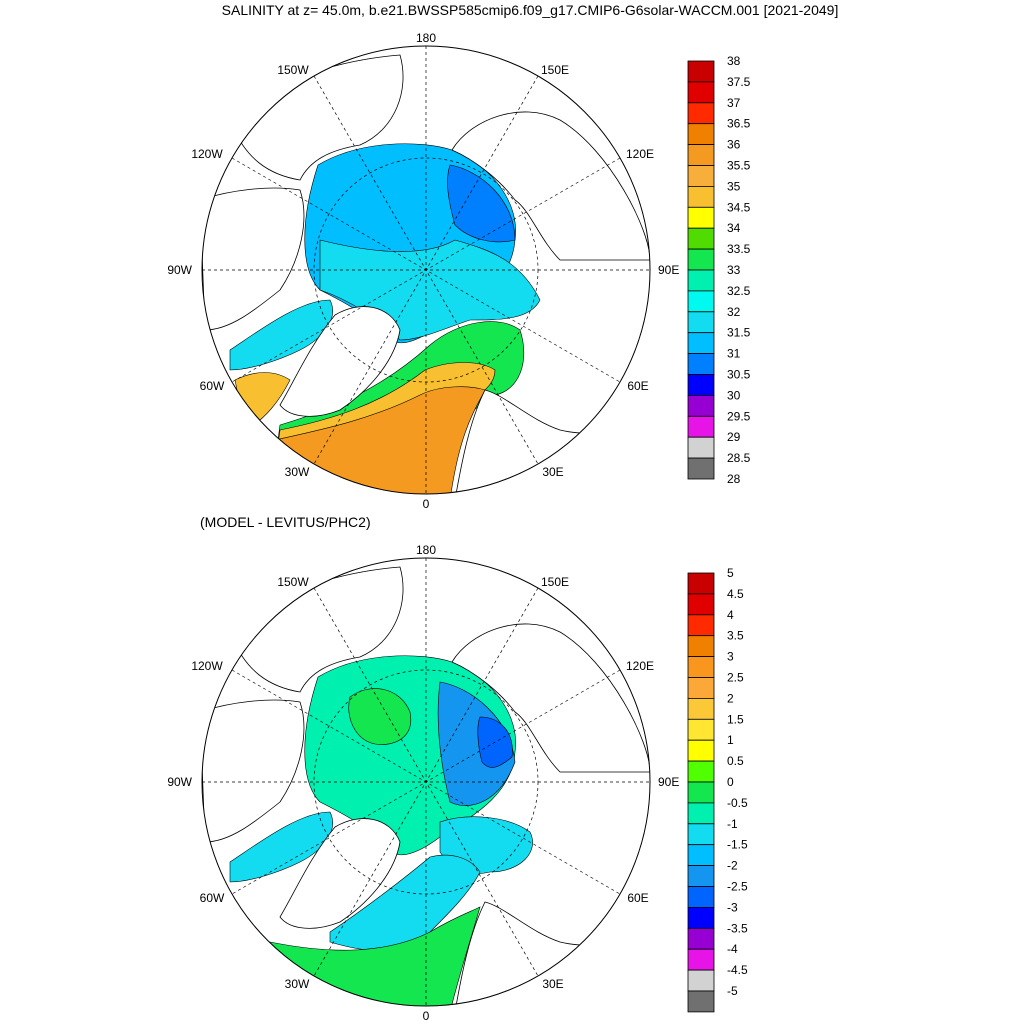 Image resolution: width=1024 pixels, height=1024 pixels. What do you see at coordinates (734, 103) in the screenshot?
I see `top-colorbar-label: 37` at bounding box center [734, 103].